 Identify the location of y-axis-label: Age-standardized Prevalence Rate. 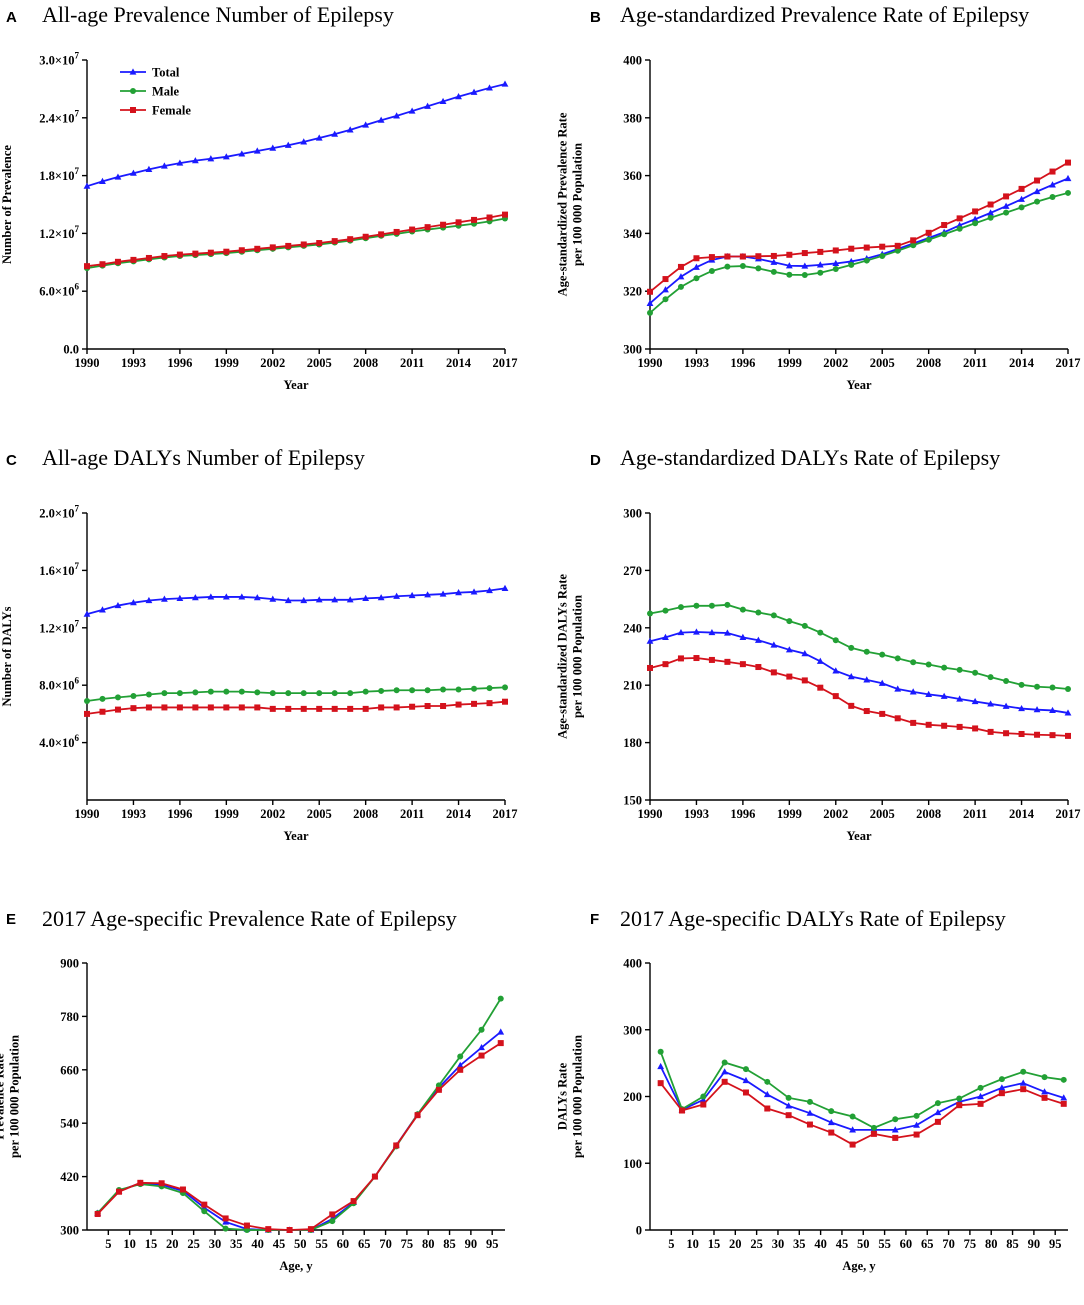
(563, 204).